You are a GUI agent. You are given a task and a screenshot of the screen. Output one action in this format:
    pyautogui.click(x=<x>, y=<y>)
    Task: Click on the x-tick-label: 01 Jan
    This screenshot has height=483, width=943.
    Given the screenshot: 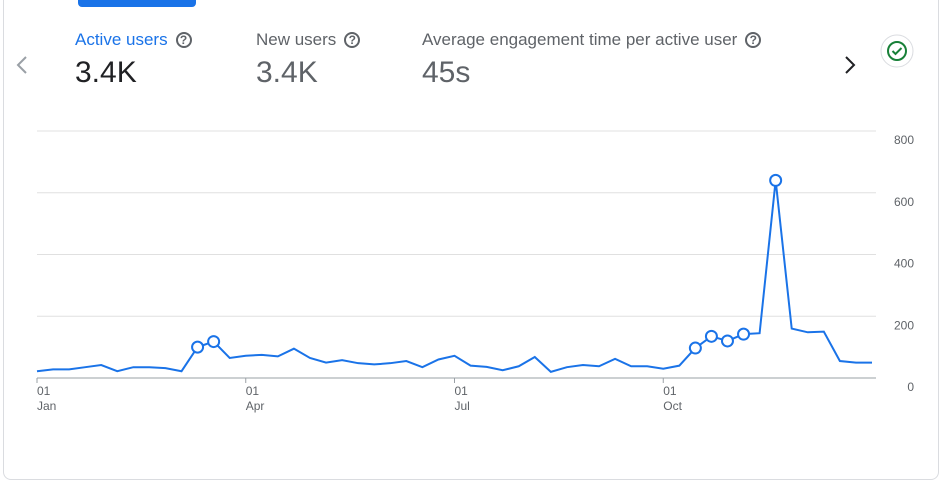 What is the action you would take?
    pyautogui.click(x=47, y=398)
    